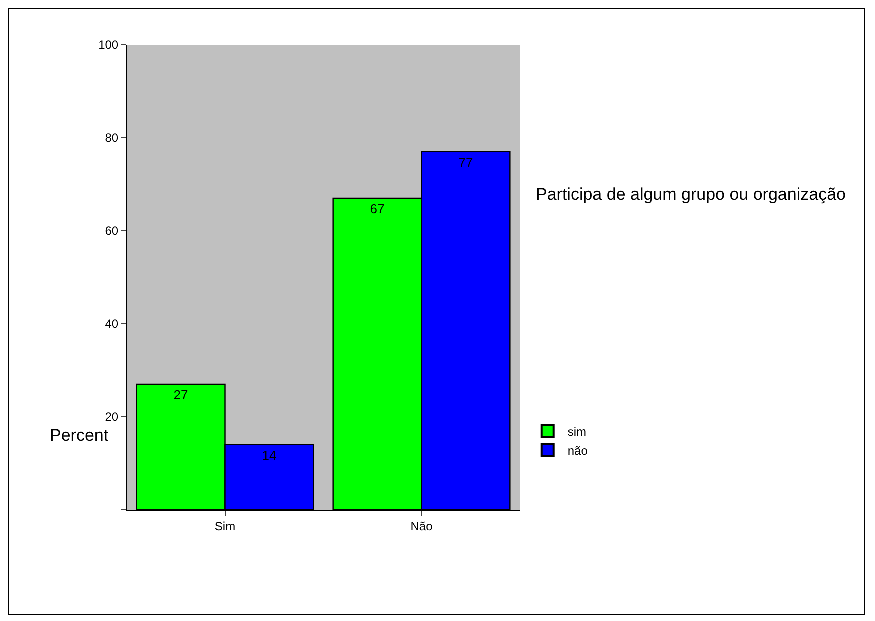 This screenshot has height=621, width=875. Describe the element at coordinates (112, 138) in the screenshot. I see `y-tick-label: 80` at that location.